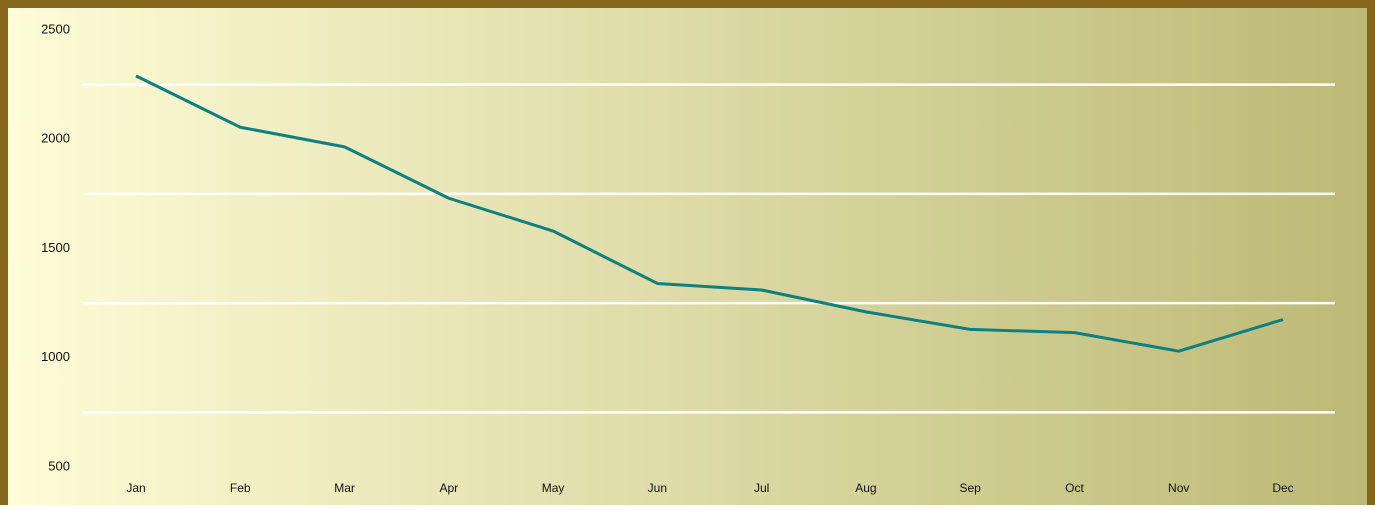 The width and height of the screenshot is (1375, 510). Describe the element at coordinates (1178, 488) in the screenshot. I see `x-tick-label: Nov` at that location.